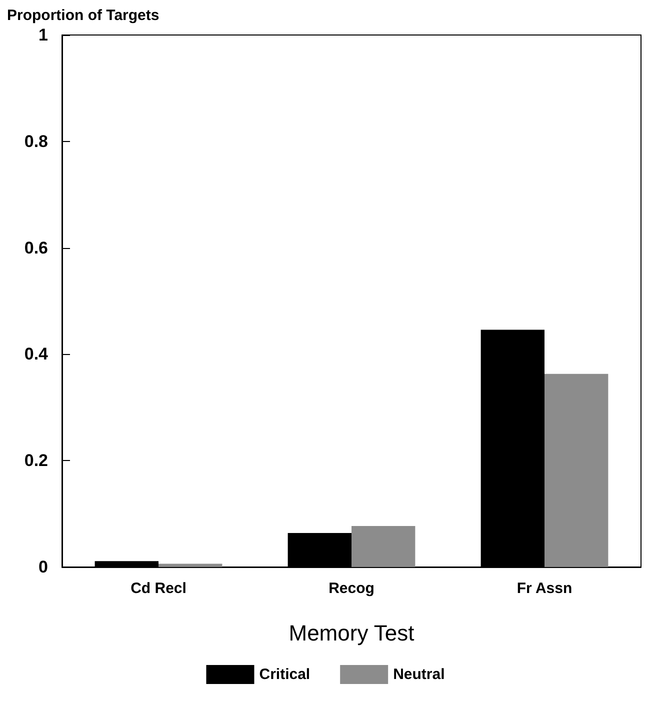 The image size is (651, 707). I want to click on x-axis-title: Memory Test, so click(351, 633).